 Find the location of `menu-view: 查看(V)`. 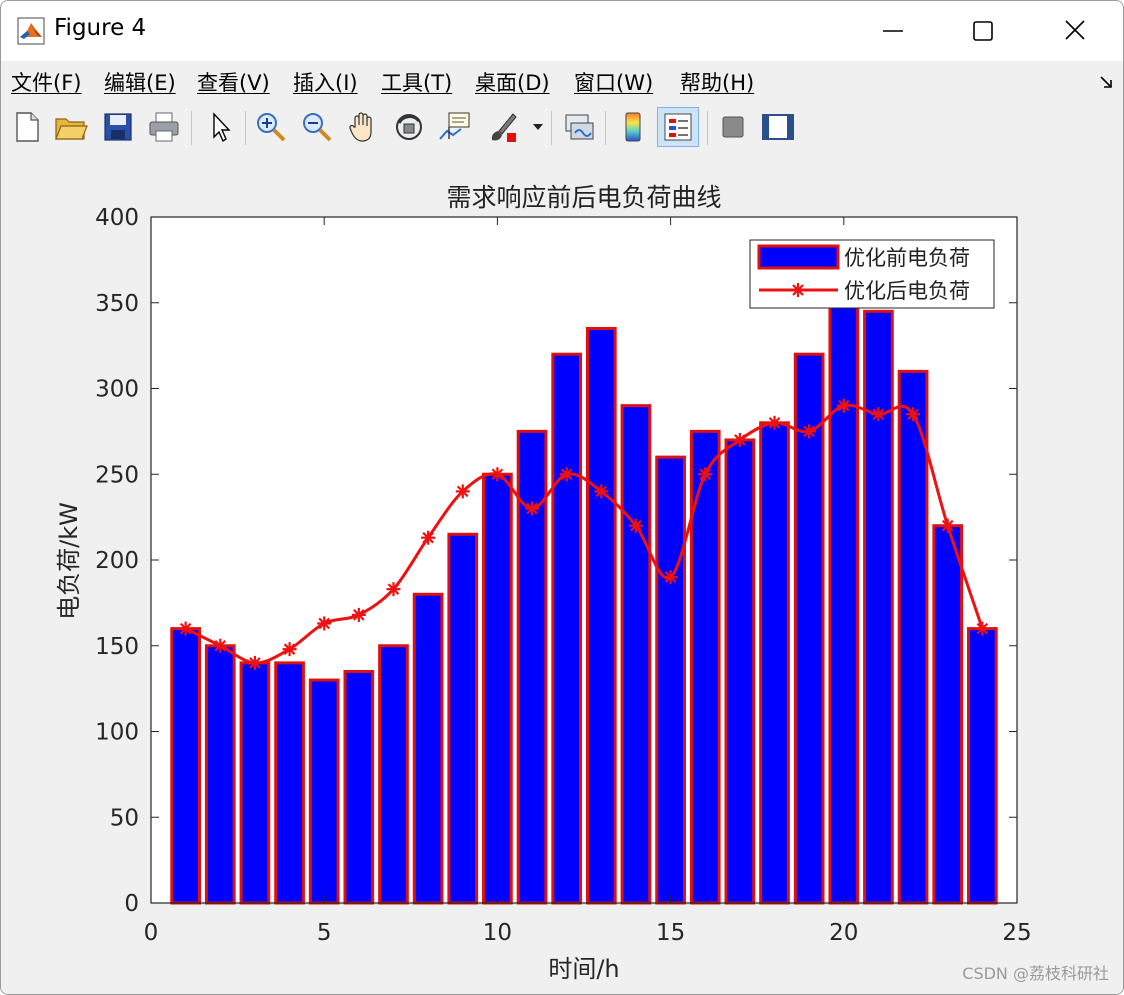

menu-view: 查看(V) is located at coordinates (233, 83).